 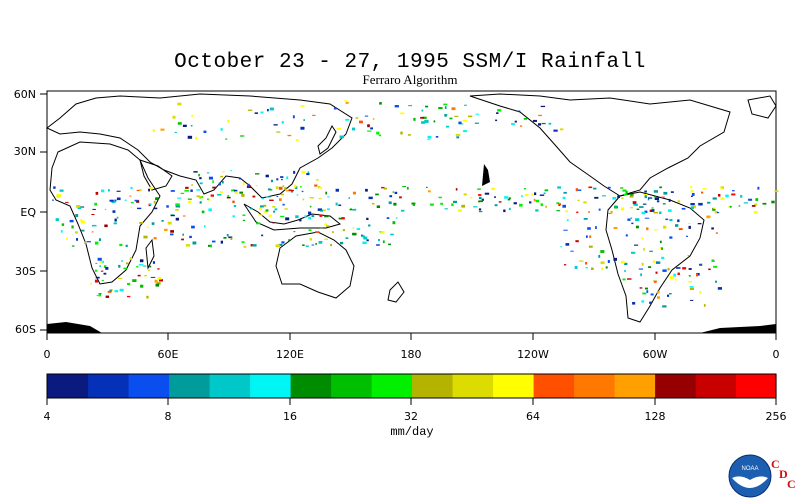 I want to click on colorbar-tick-label: 16, so click(x=290, y=416).